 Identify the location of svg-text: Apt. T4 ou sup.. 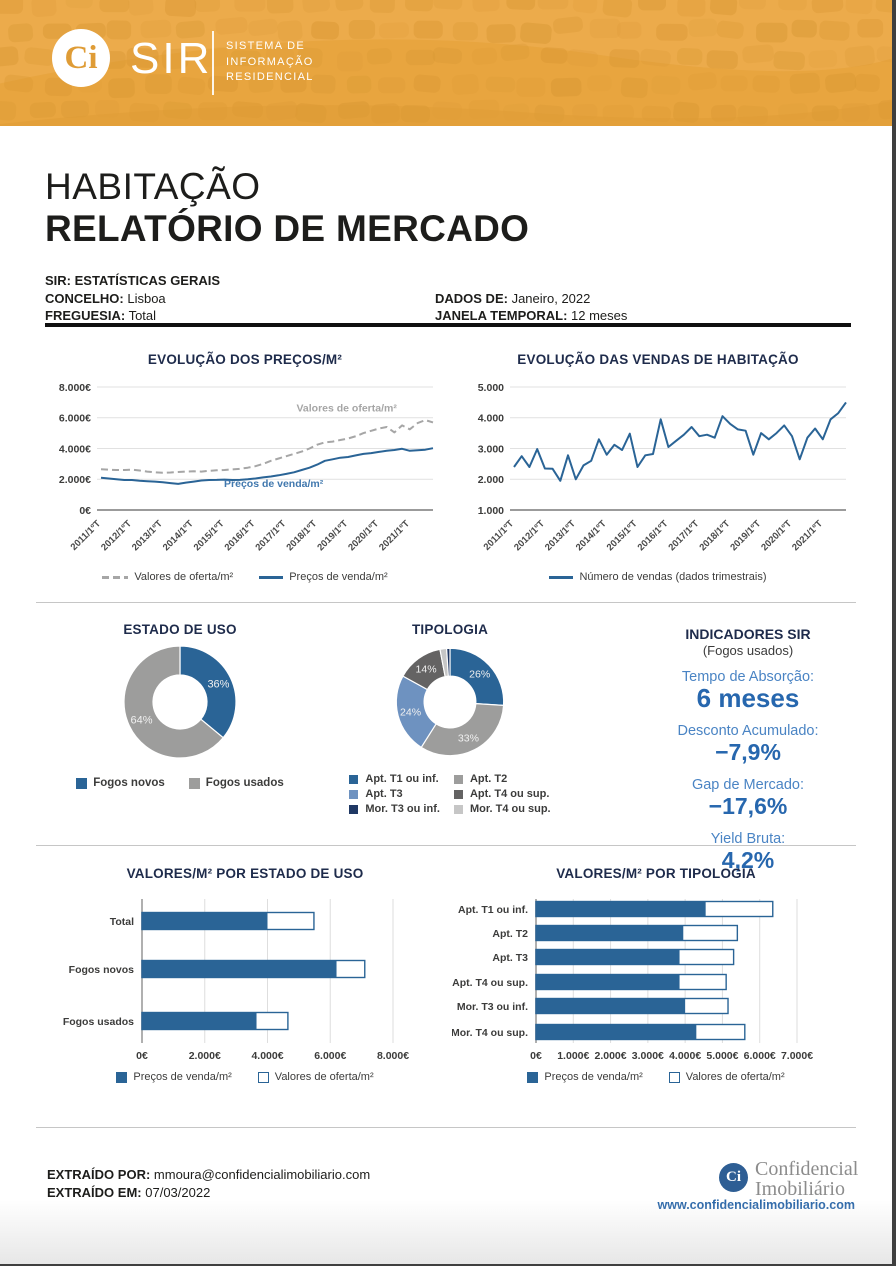
(490, 983).